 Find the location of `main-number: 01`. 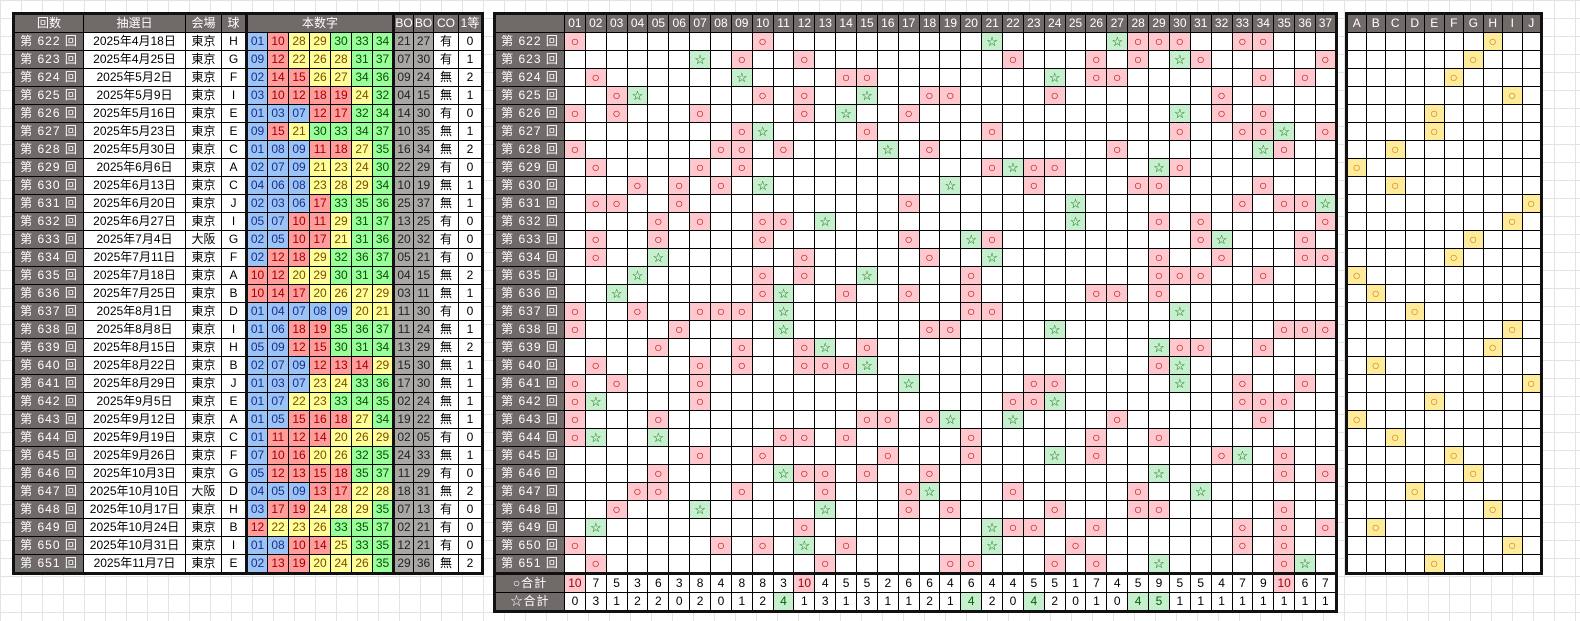

main-number: 01 is located at coordinates (256, 437).